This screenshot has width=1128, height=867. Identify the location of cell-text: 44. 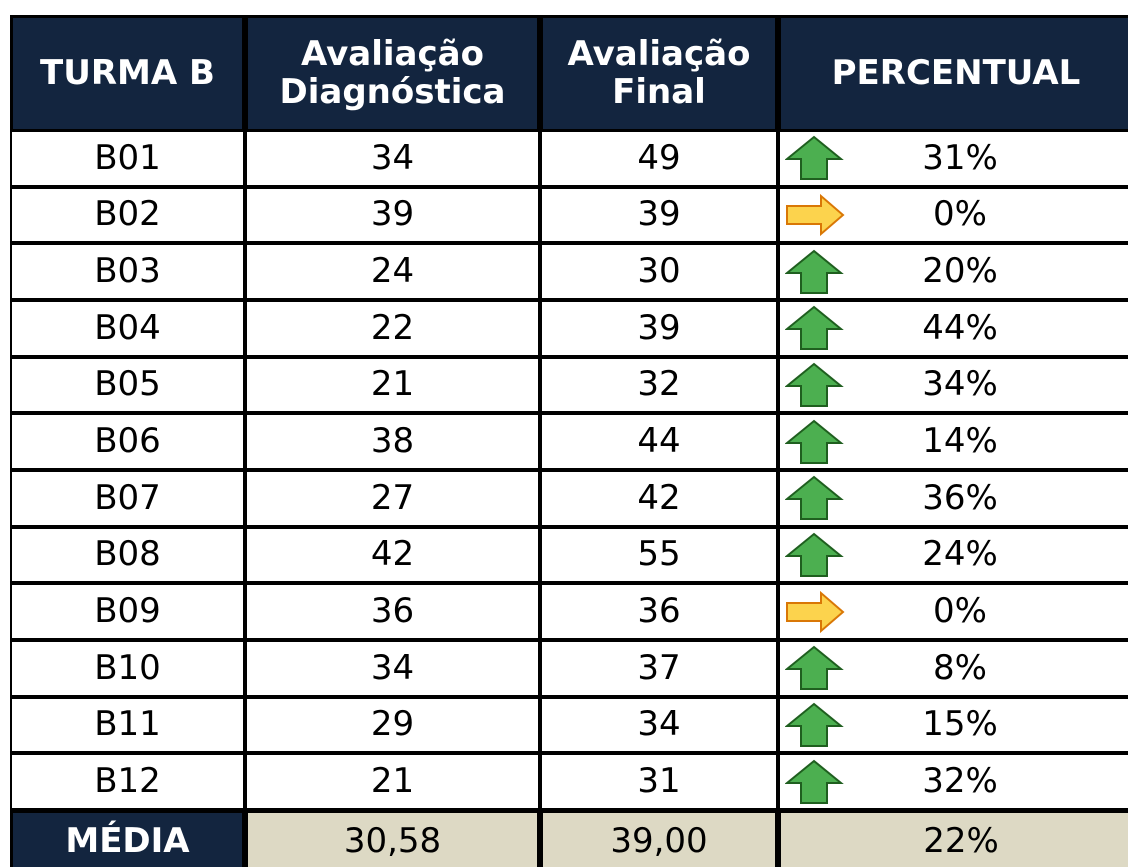
(659, 440).